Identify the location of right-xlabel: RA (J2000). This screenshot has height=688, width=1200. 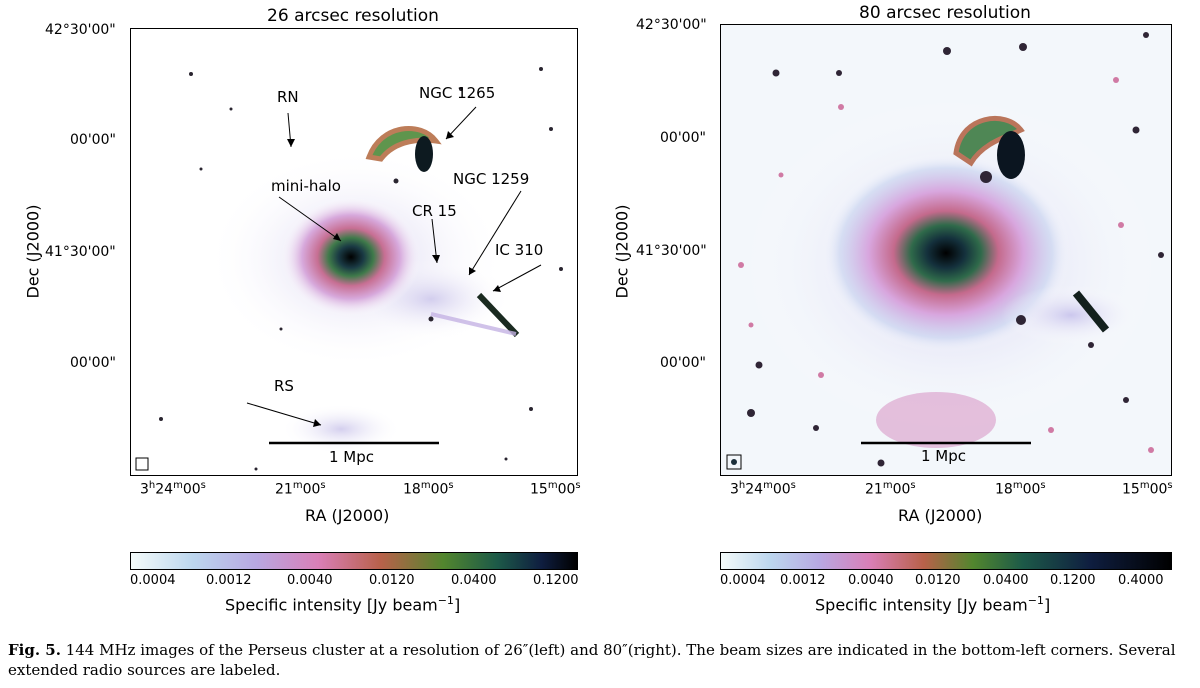
(940, 515).